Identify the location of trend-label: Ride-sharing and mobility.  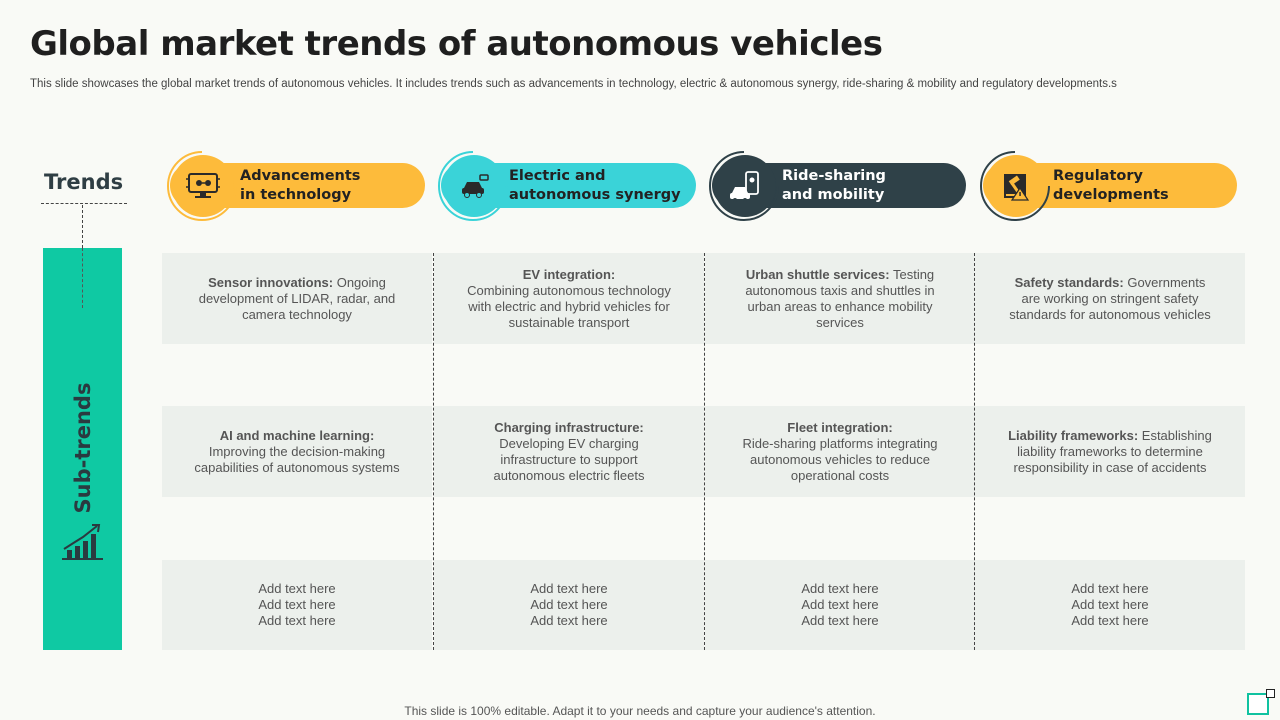
(834, 185).